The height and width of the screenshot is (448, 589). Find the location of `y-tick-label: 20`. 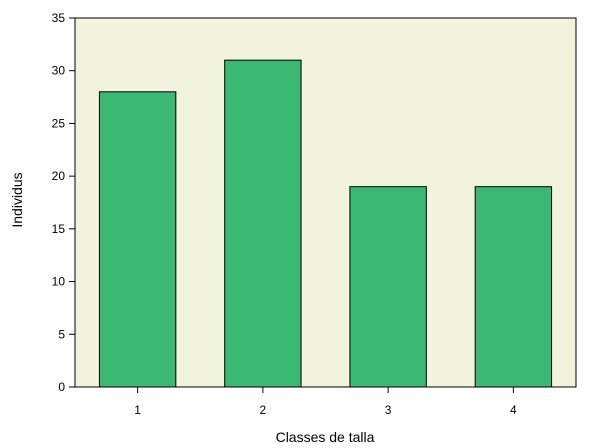

y-tick-label: 20 is located at coordinates (59, 176).